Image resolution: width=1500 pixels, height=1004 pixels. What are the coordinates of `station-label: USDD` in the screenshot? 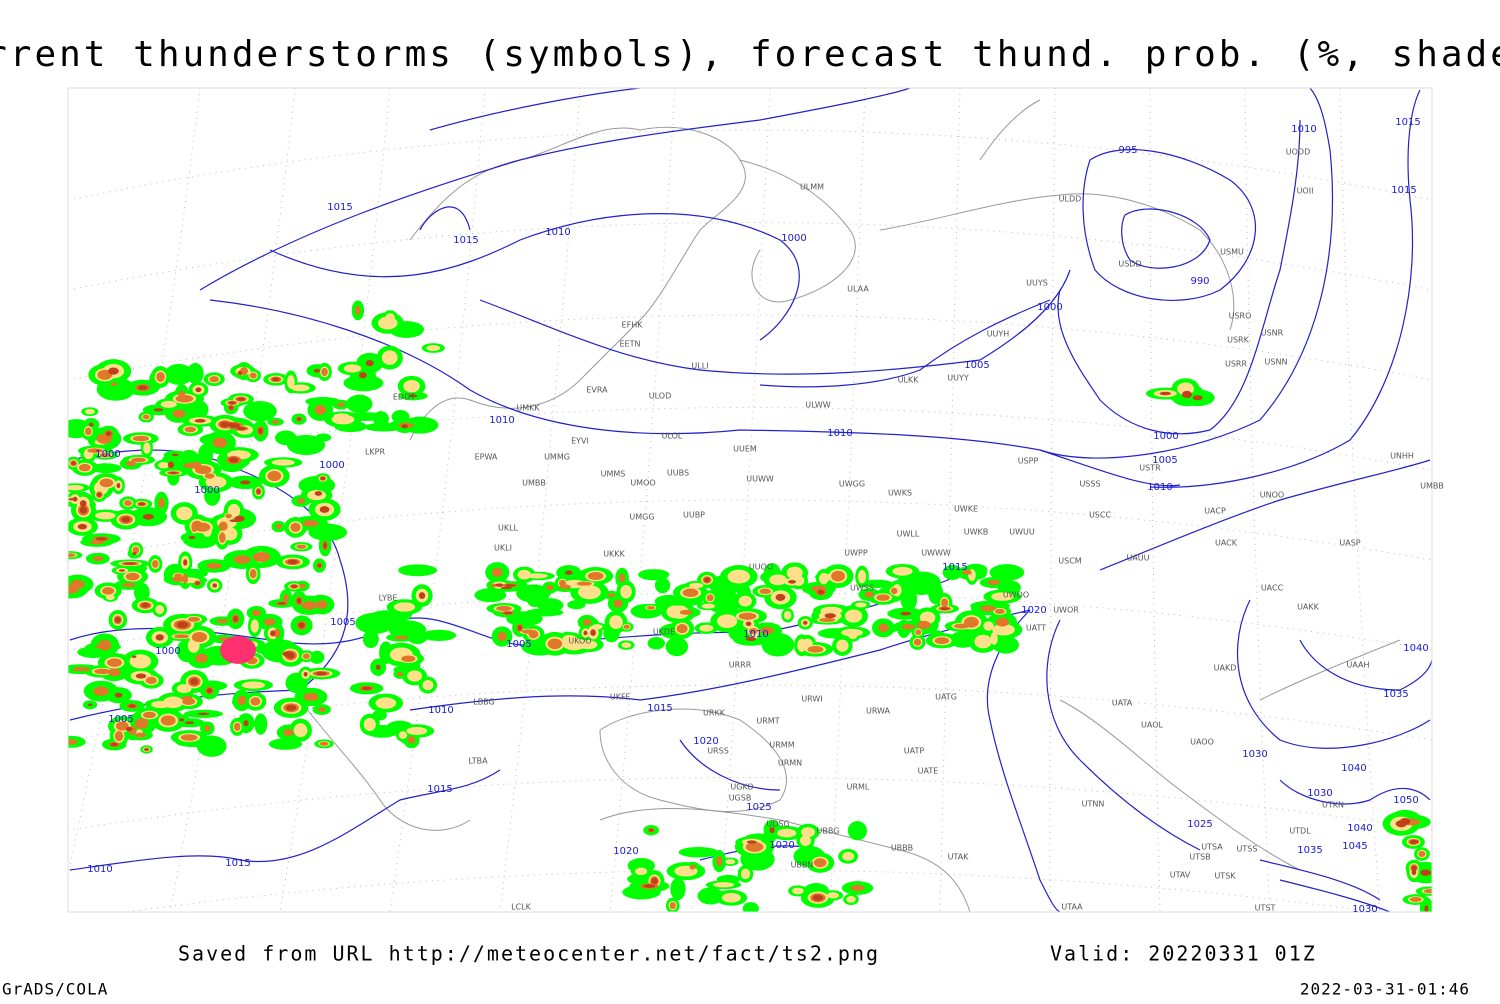 It's located at (1129, 264).